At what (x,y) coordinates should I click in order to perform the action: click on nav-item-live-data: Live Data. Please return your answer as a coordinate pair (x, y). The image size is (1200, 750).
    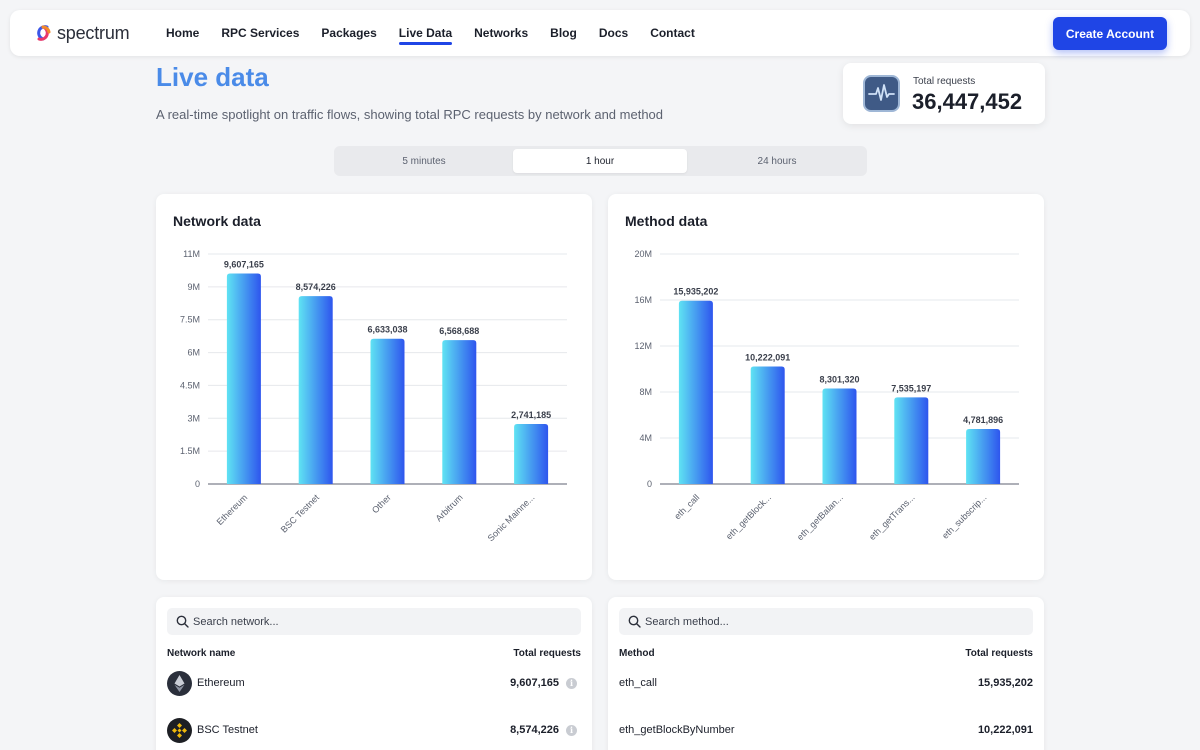
    Looking at the image, I should click on (425, 35).